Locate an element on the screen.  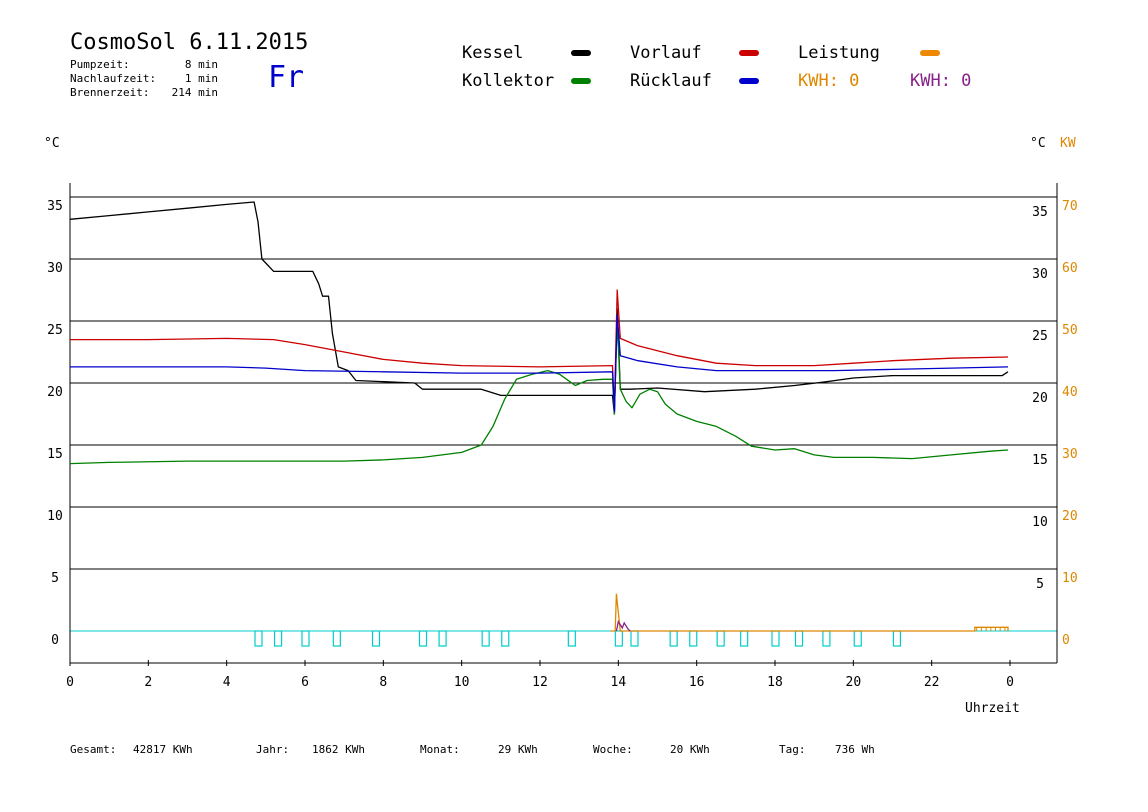
legend-leistung: Leistung is located at coordinates (839, 53).